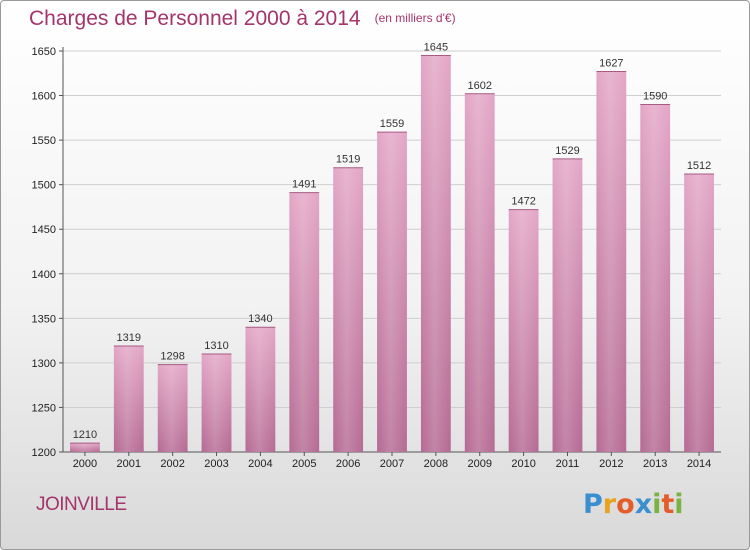  What do you see at coordinates (392, 464) in the screenshot?
I see `x-tick-label: 2007` at bounding box center [392, 464].